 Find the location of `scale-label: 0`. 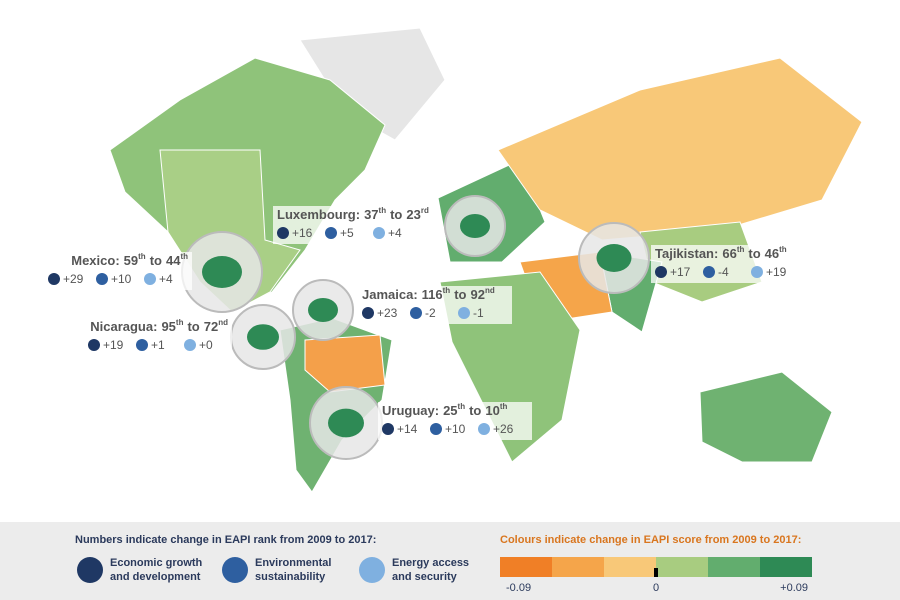

scale-label: 0 is located at coordinates (656, 588).